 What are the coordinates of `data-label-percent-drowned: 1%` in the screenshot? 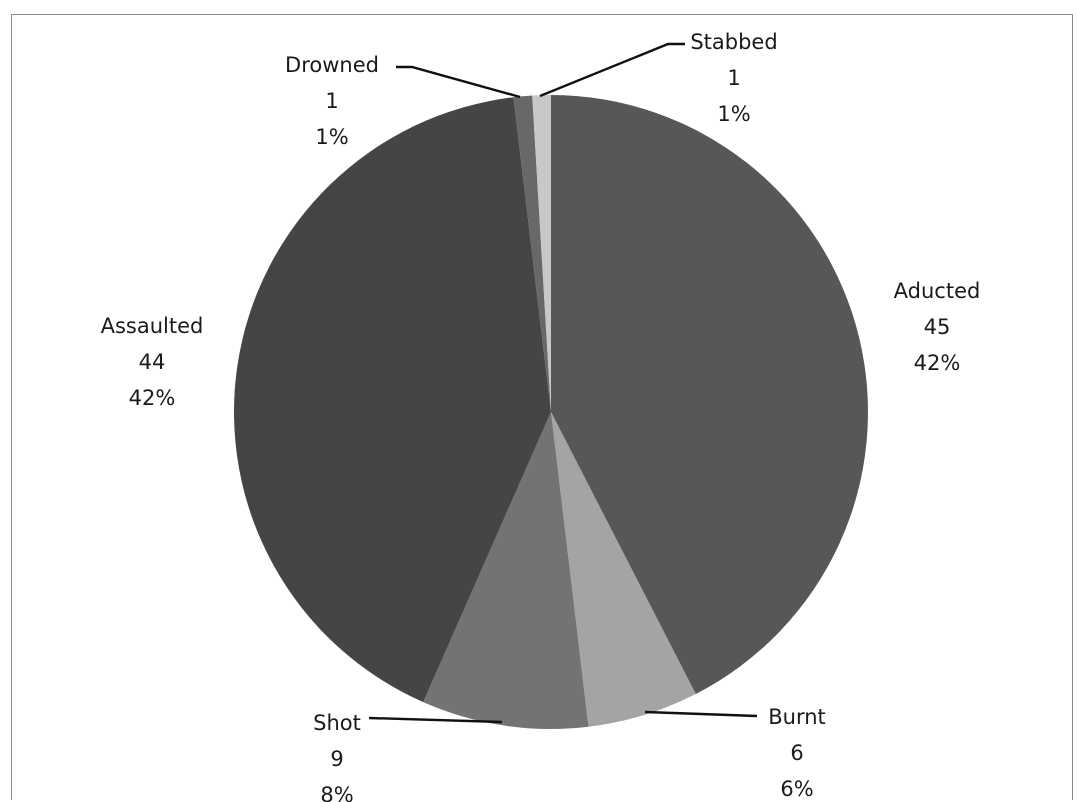 It's located at (331, 137).